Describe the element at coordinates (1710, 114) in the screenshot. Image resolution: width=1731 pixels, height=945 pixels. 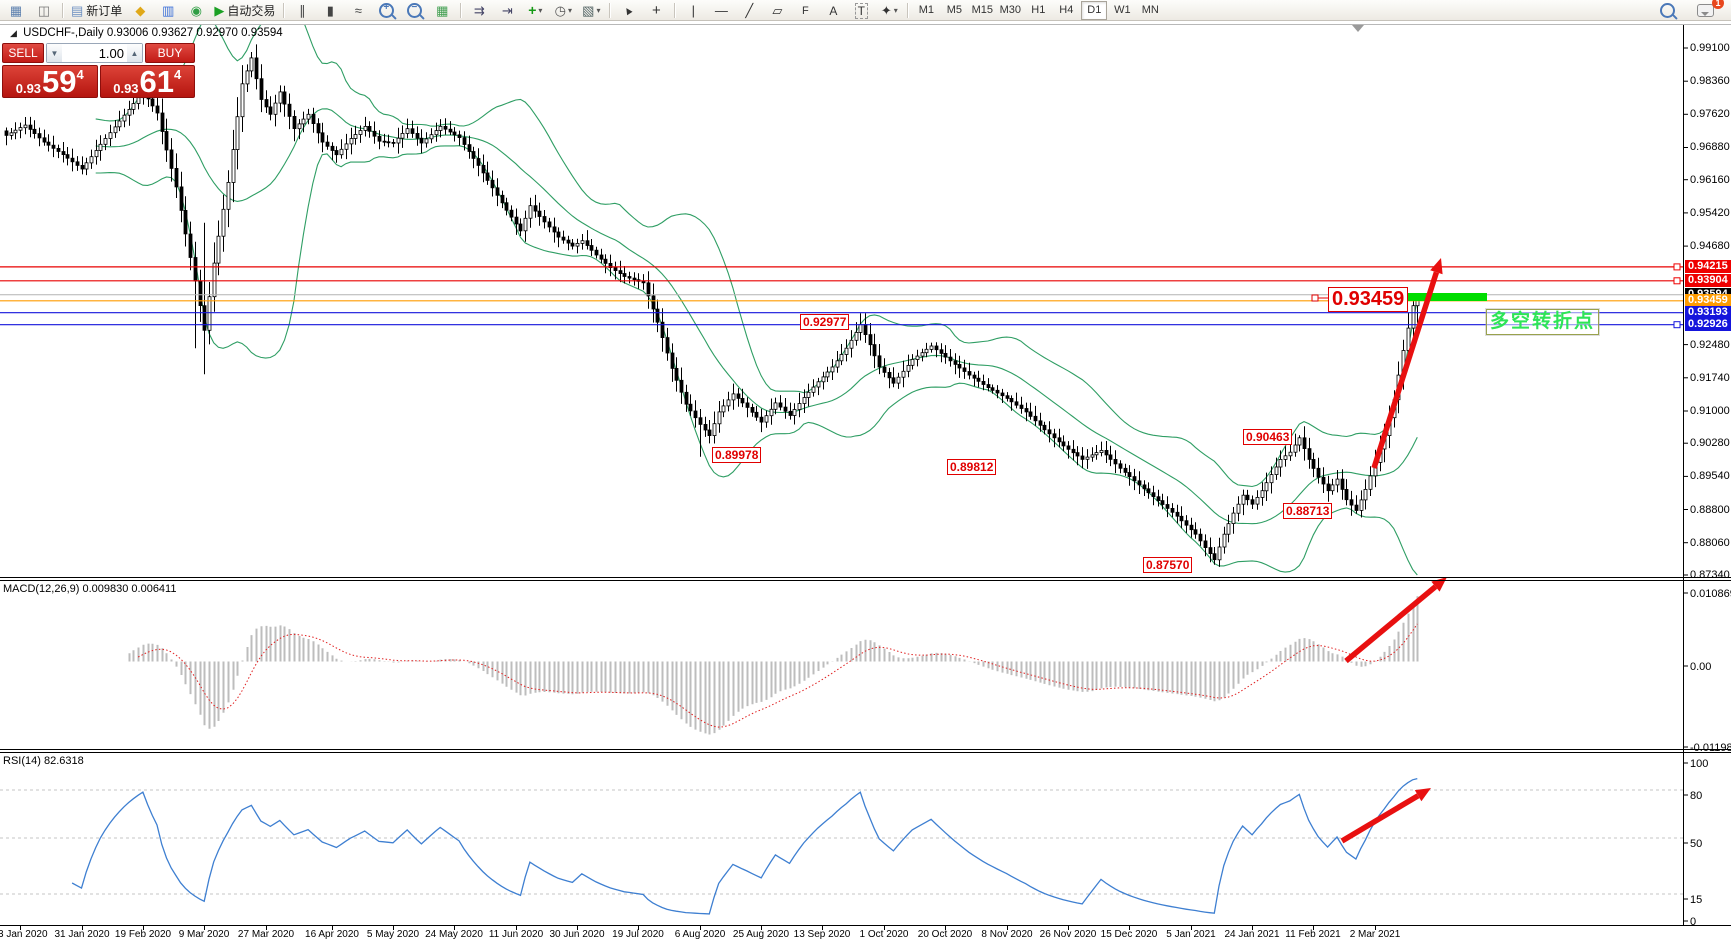
I see `price-tick-label: 0.97620` at that location.